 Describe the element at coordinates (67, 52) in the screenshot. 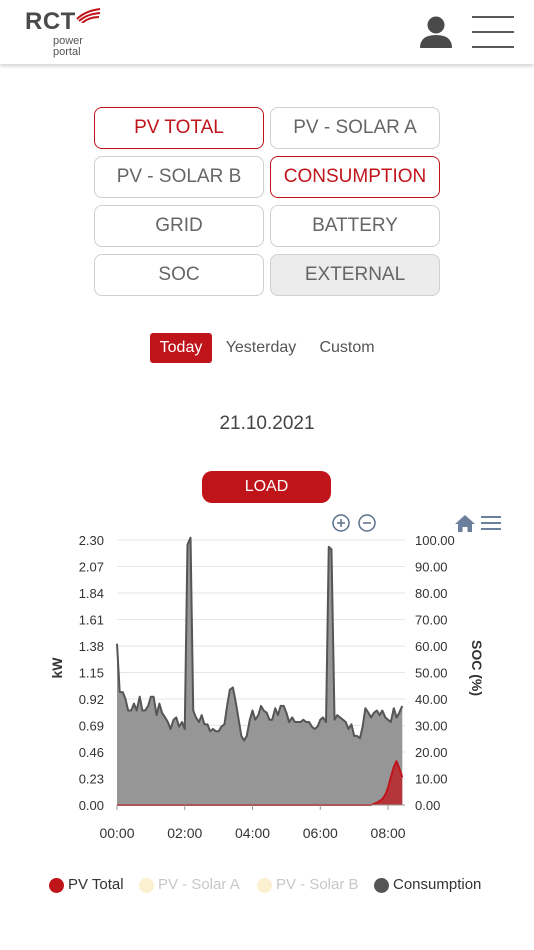

I see `logo-subtitle-line2: portal` at that location.